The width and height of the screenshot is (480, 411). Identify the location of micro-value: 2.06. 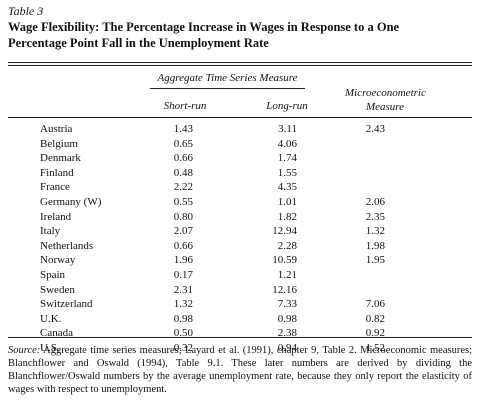
(375, 202).